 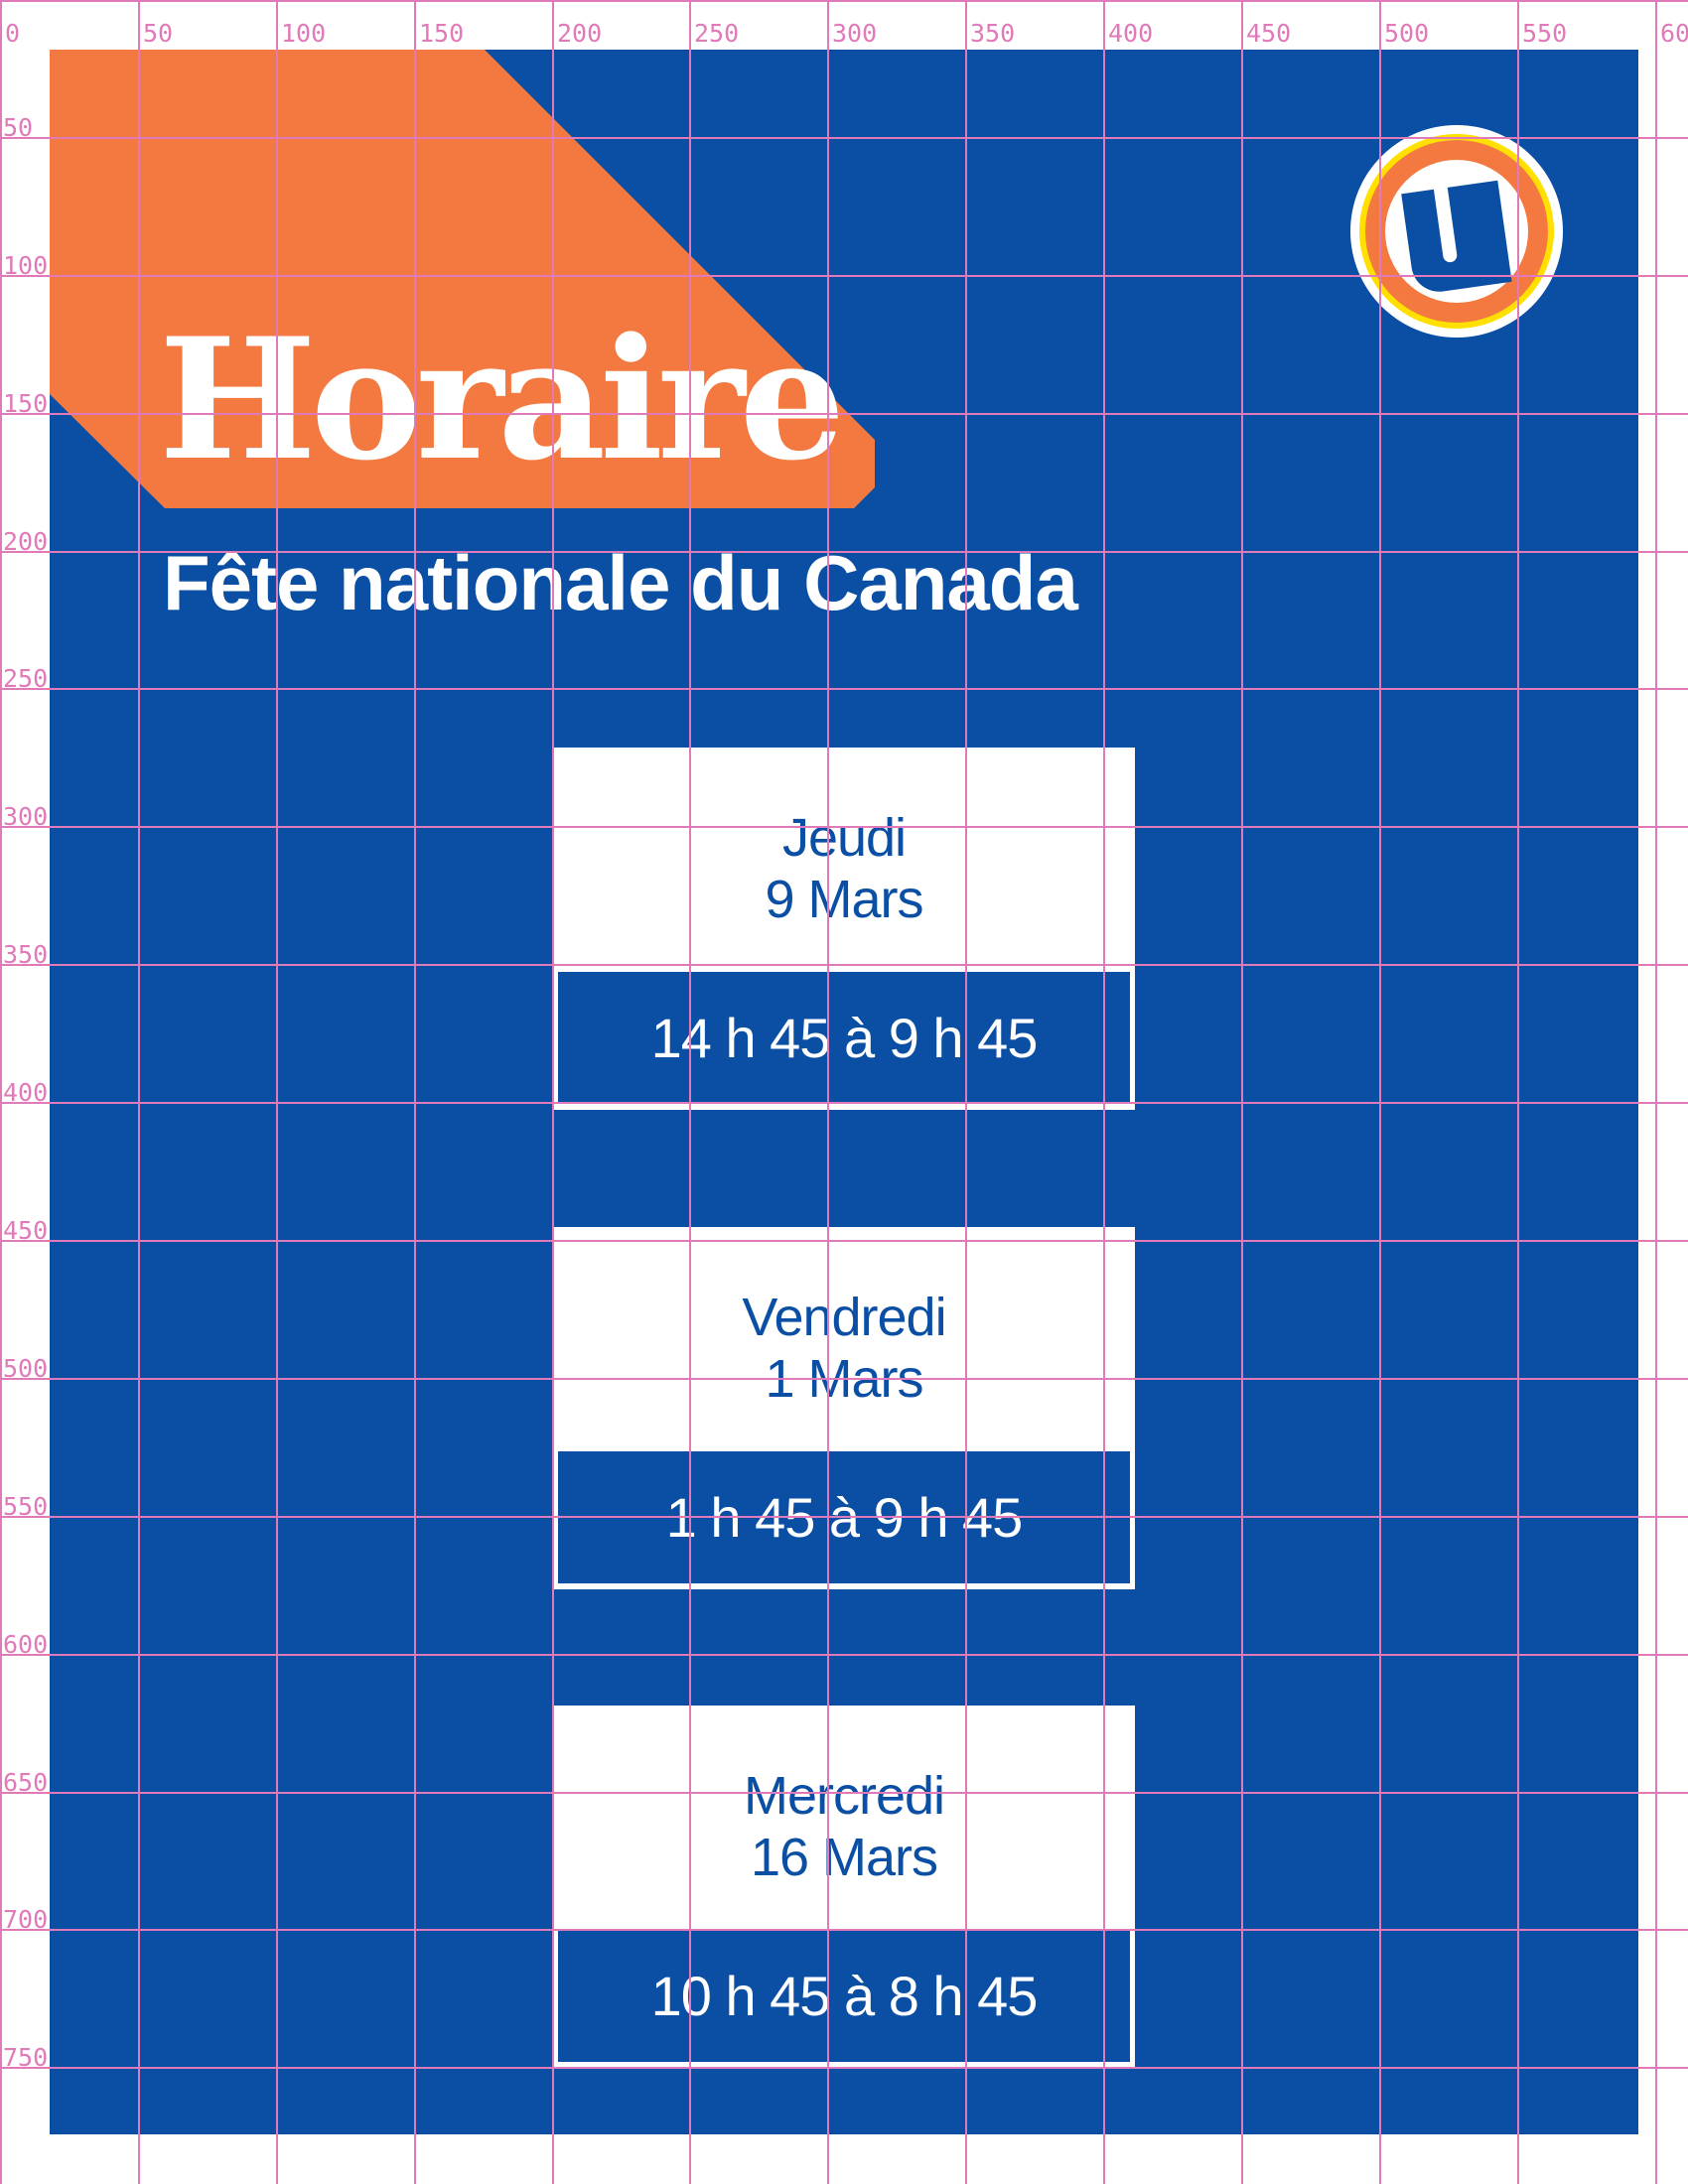 I want to click on schedule-card: Mercredi 16 Mars 10 h 45 à 8 h 45, so click(x=844, y=1887).